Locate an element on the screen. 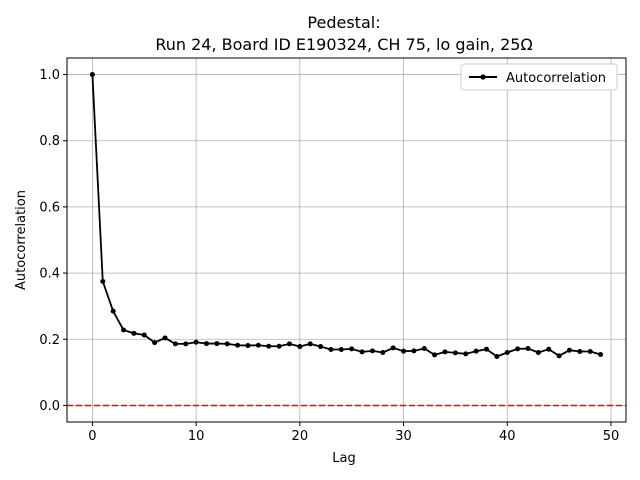 This screenshot has width=640, height=480. x-tick-label: 0 is located at coordinates (92, 436).